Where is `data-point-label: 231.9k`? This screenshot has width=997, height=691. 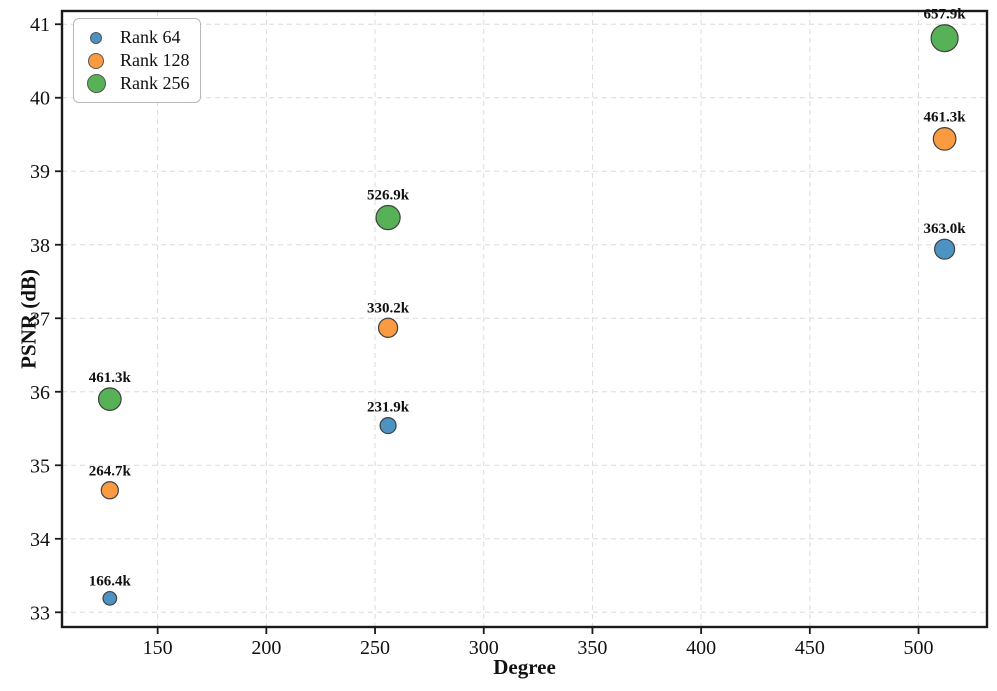 data-point-label: 231.9k is located at coordinates (388, 408).